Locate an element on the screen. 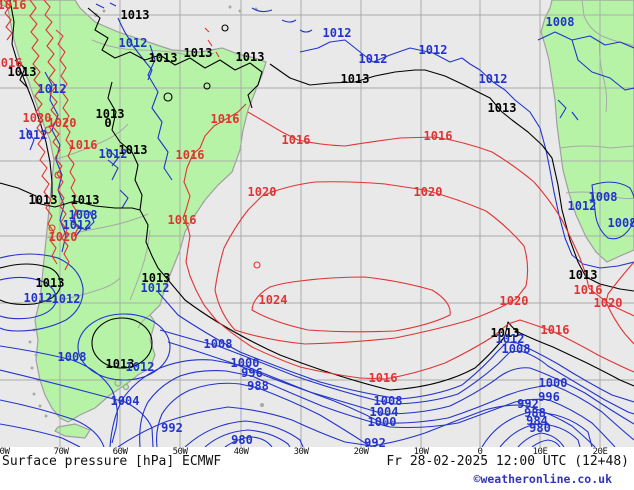  axis-tick-70W: 70W is located at coordinates (61, 452).